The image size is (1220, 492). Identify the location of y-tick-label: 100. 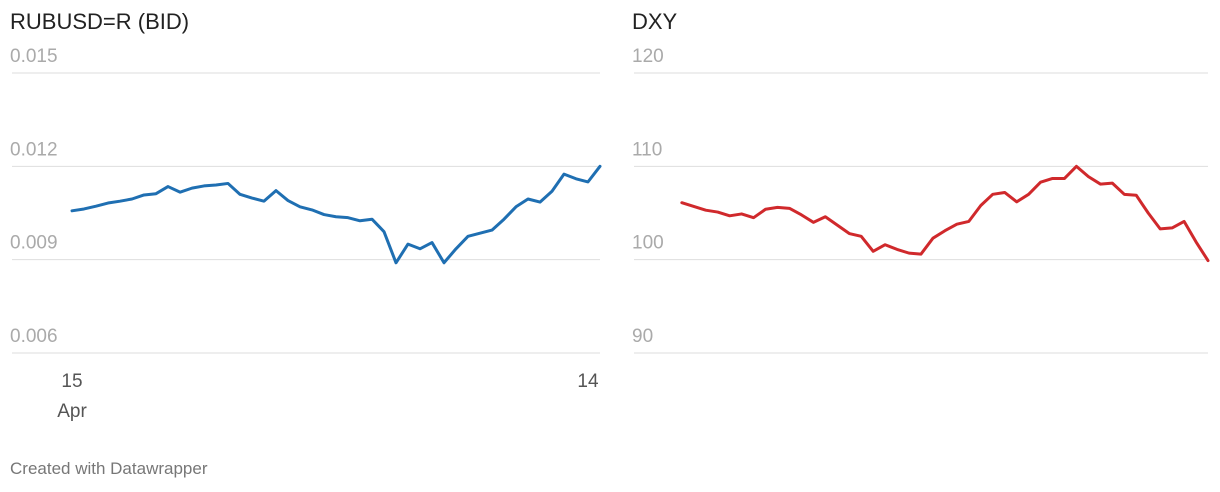
(648, 243).